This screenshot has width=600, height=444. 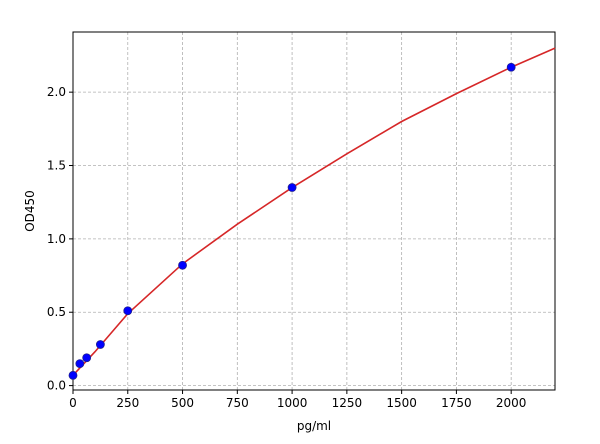 What do you see at coordinates (182, 403) in the screenshot?
I see `x-tick-label: 500` at bounding box center [182, 403].